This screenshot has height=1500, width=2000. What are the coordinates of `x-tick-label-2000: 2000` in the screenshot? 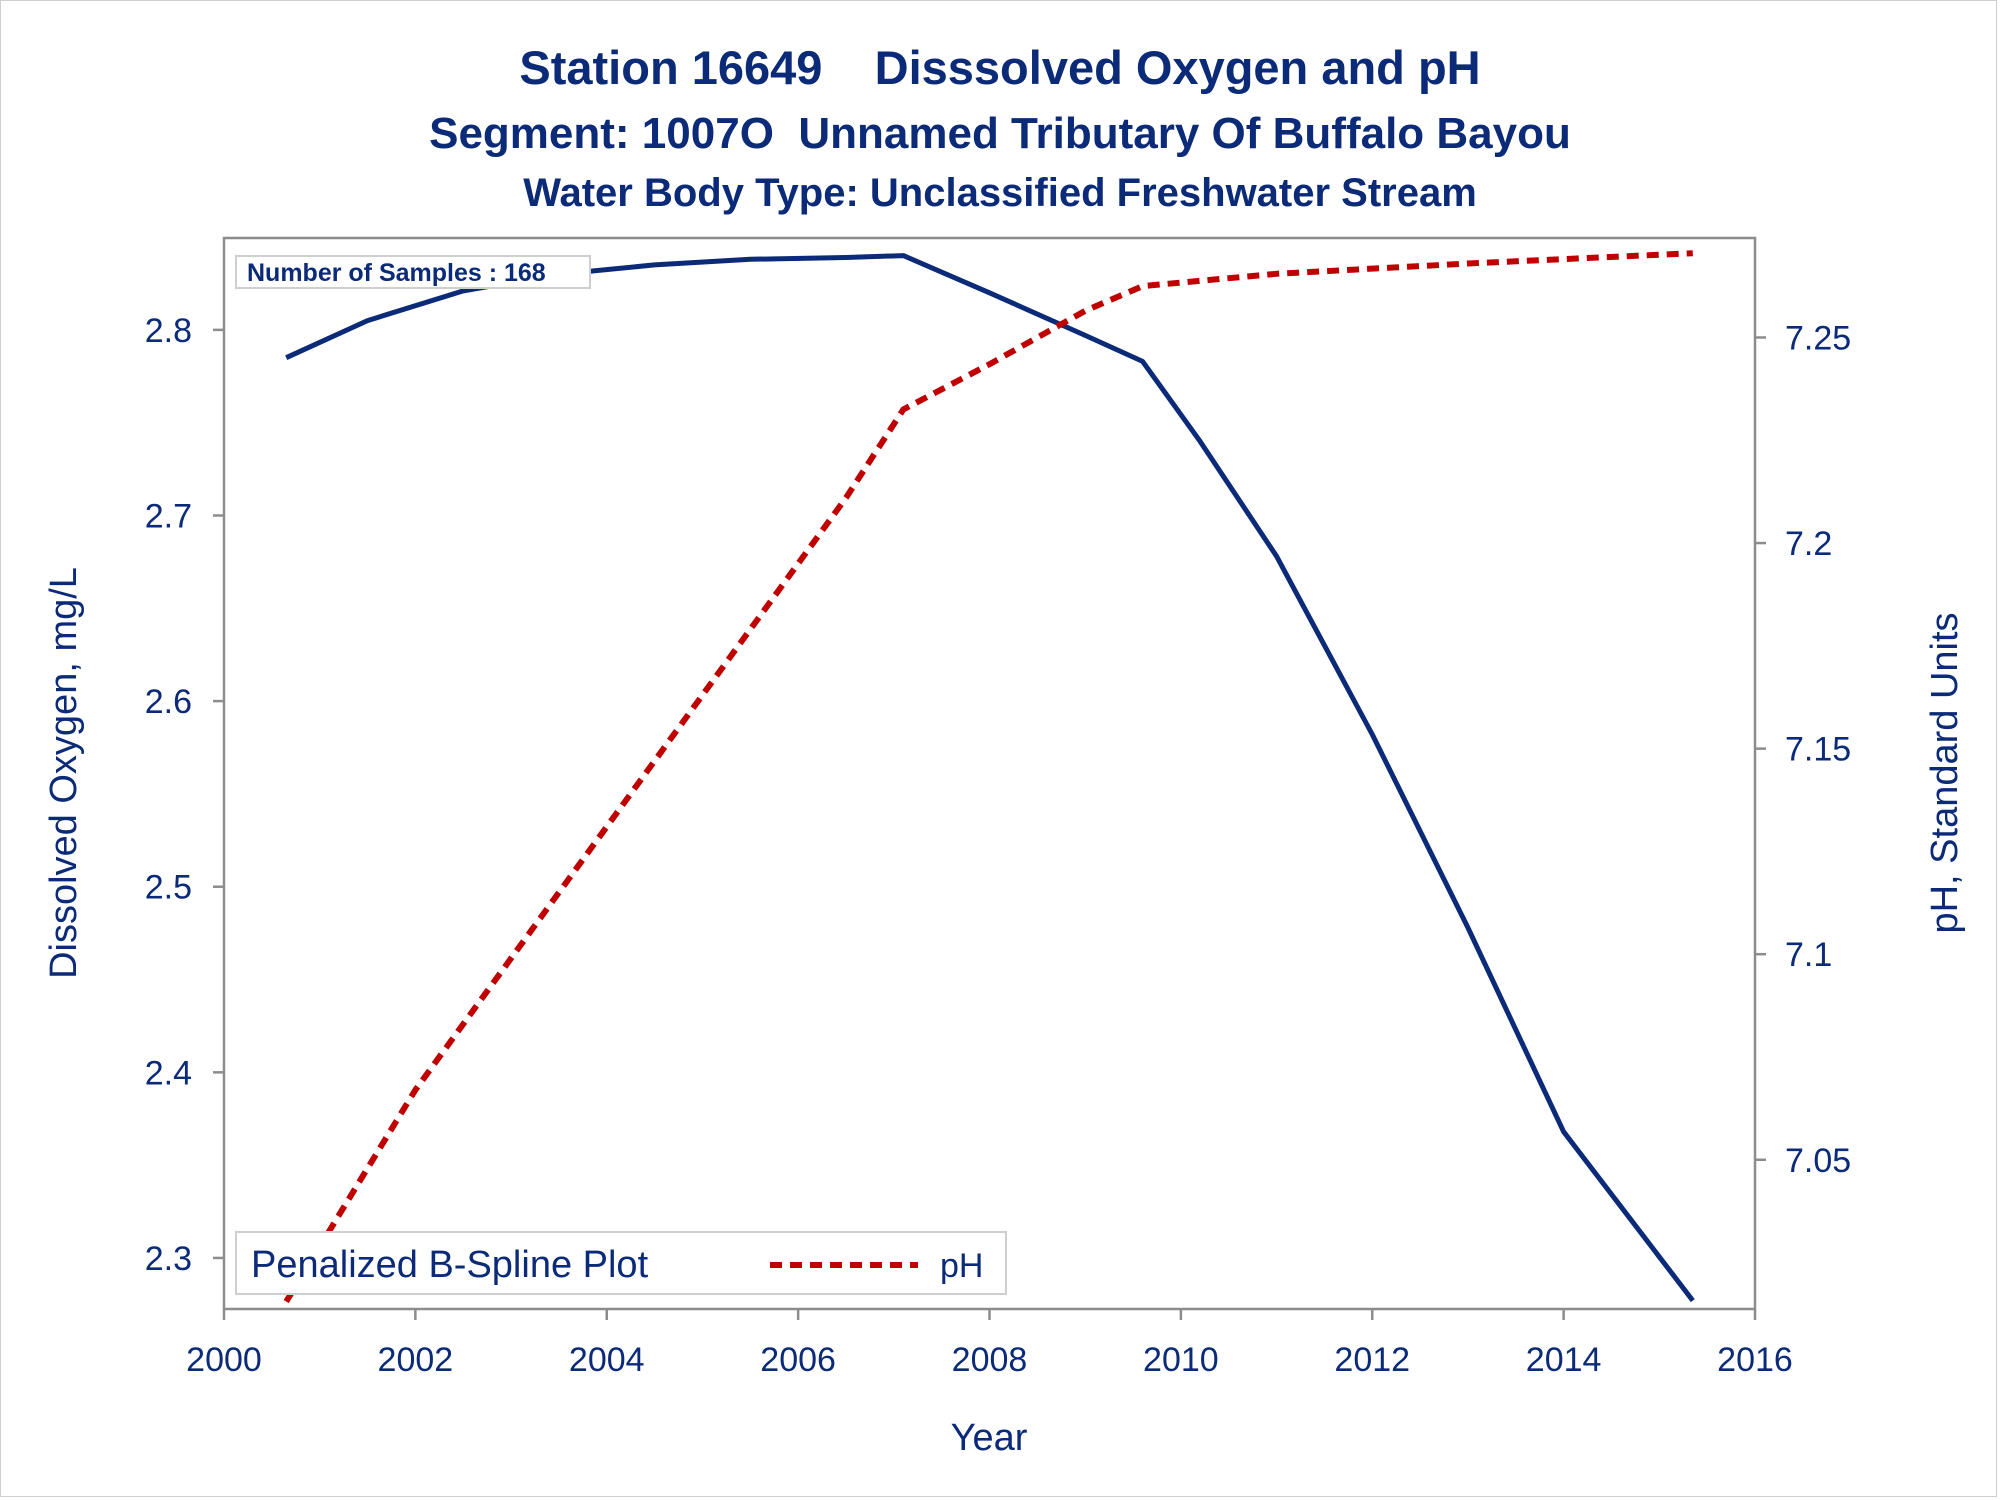 It's located at (224, 1360).